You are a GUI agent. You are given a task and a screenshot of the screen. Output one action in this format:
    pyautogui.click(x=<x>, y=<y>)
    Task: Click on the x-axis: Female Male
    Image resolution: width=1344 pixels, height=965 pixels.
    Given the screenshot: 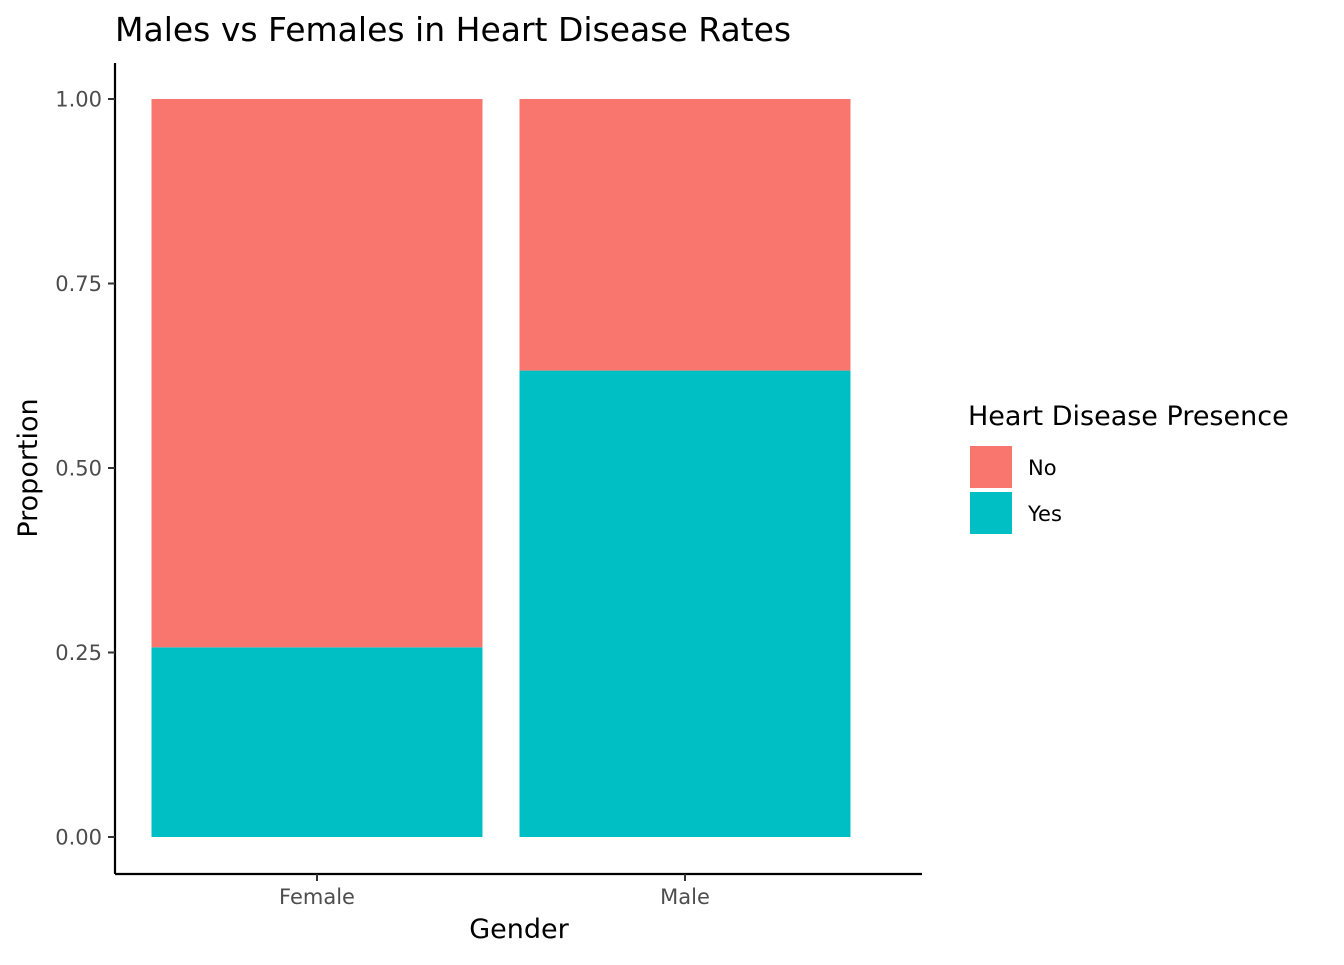 What is the action you would take?
    pyautogui.click(x=518, y=890)
    